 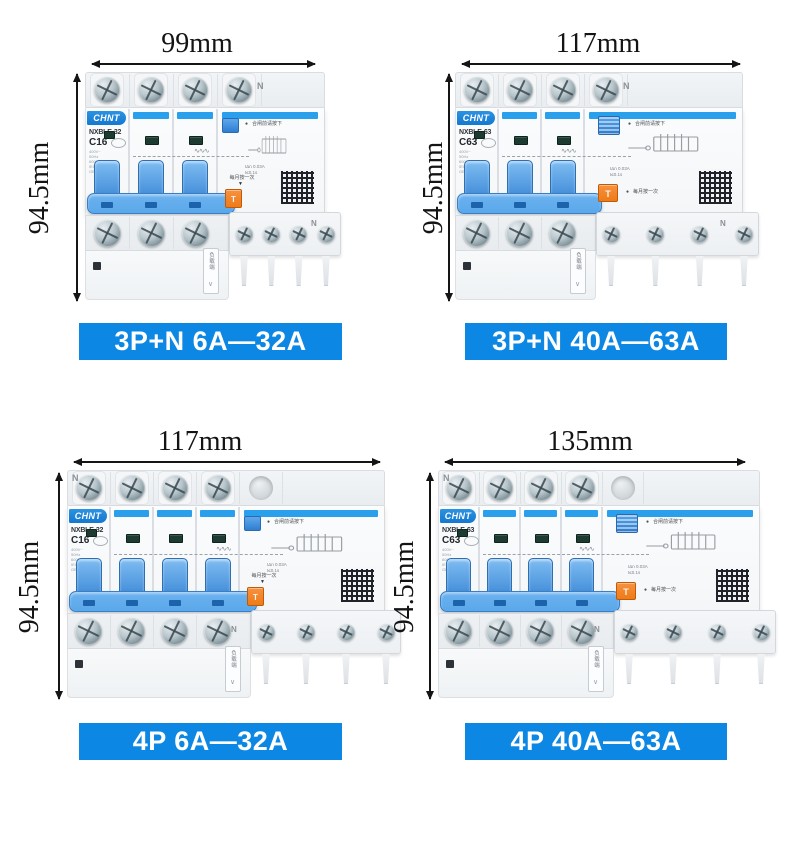 I want to click on breaker-body, so click(x=205, y=161).